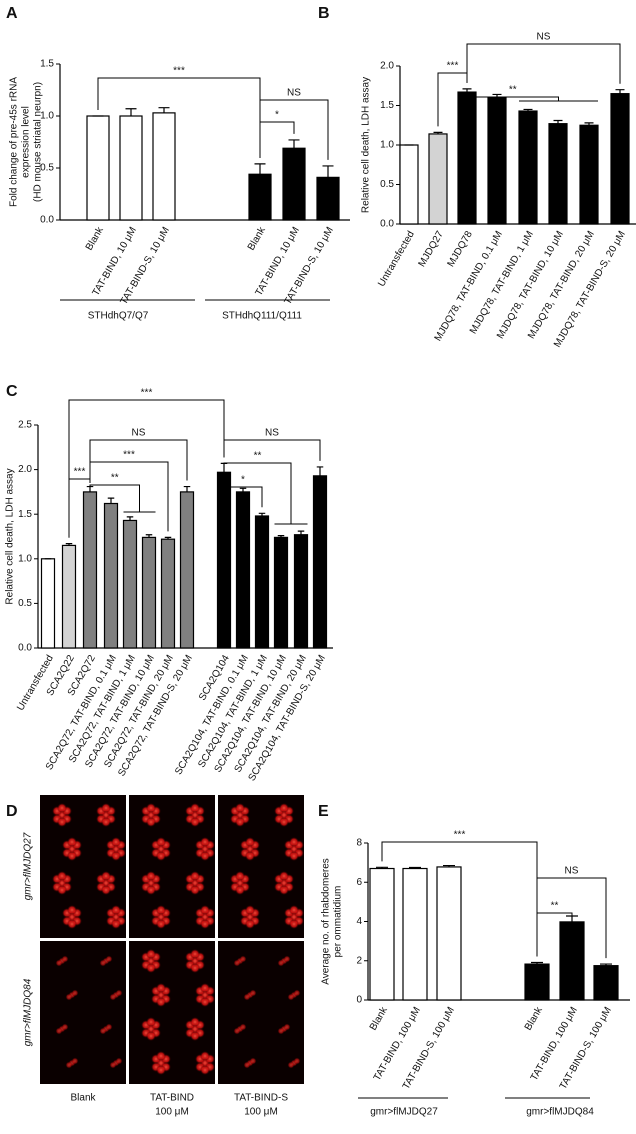 Image resolution: width=636 pixels, height=1134 pixels. Describe the element at coordinates (26, 142) in the screenshot. I see `y-axis-label: expression level` at that location.